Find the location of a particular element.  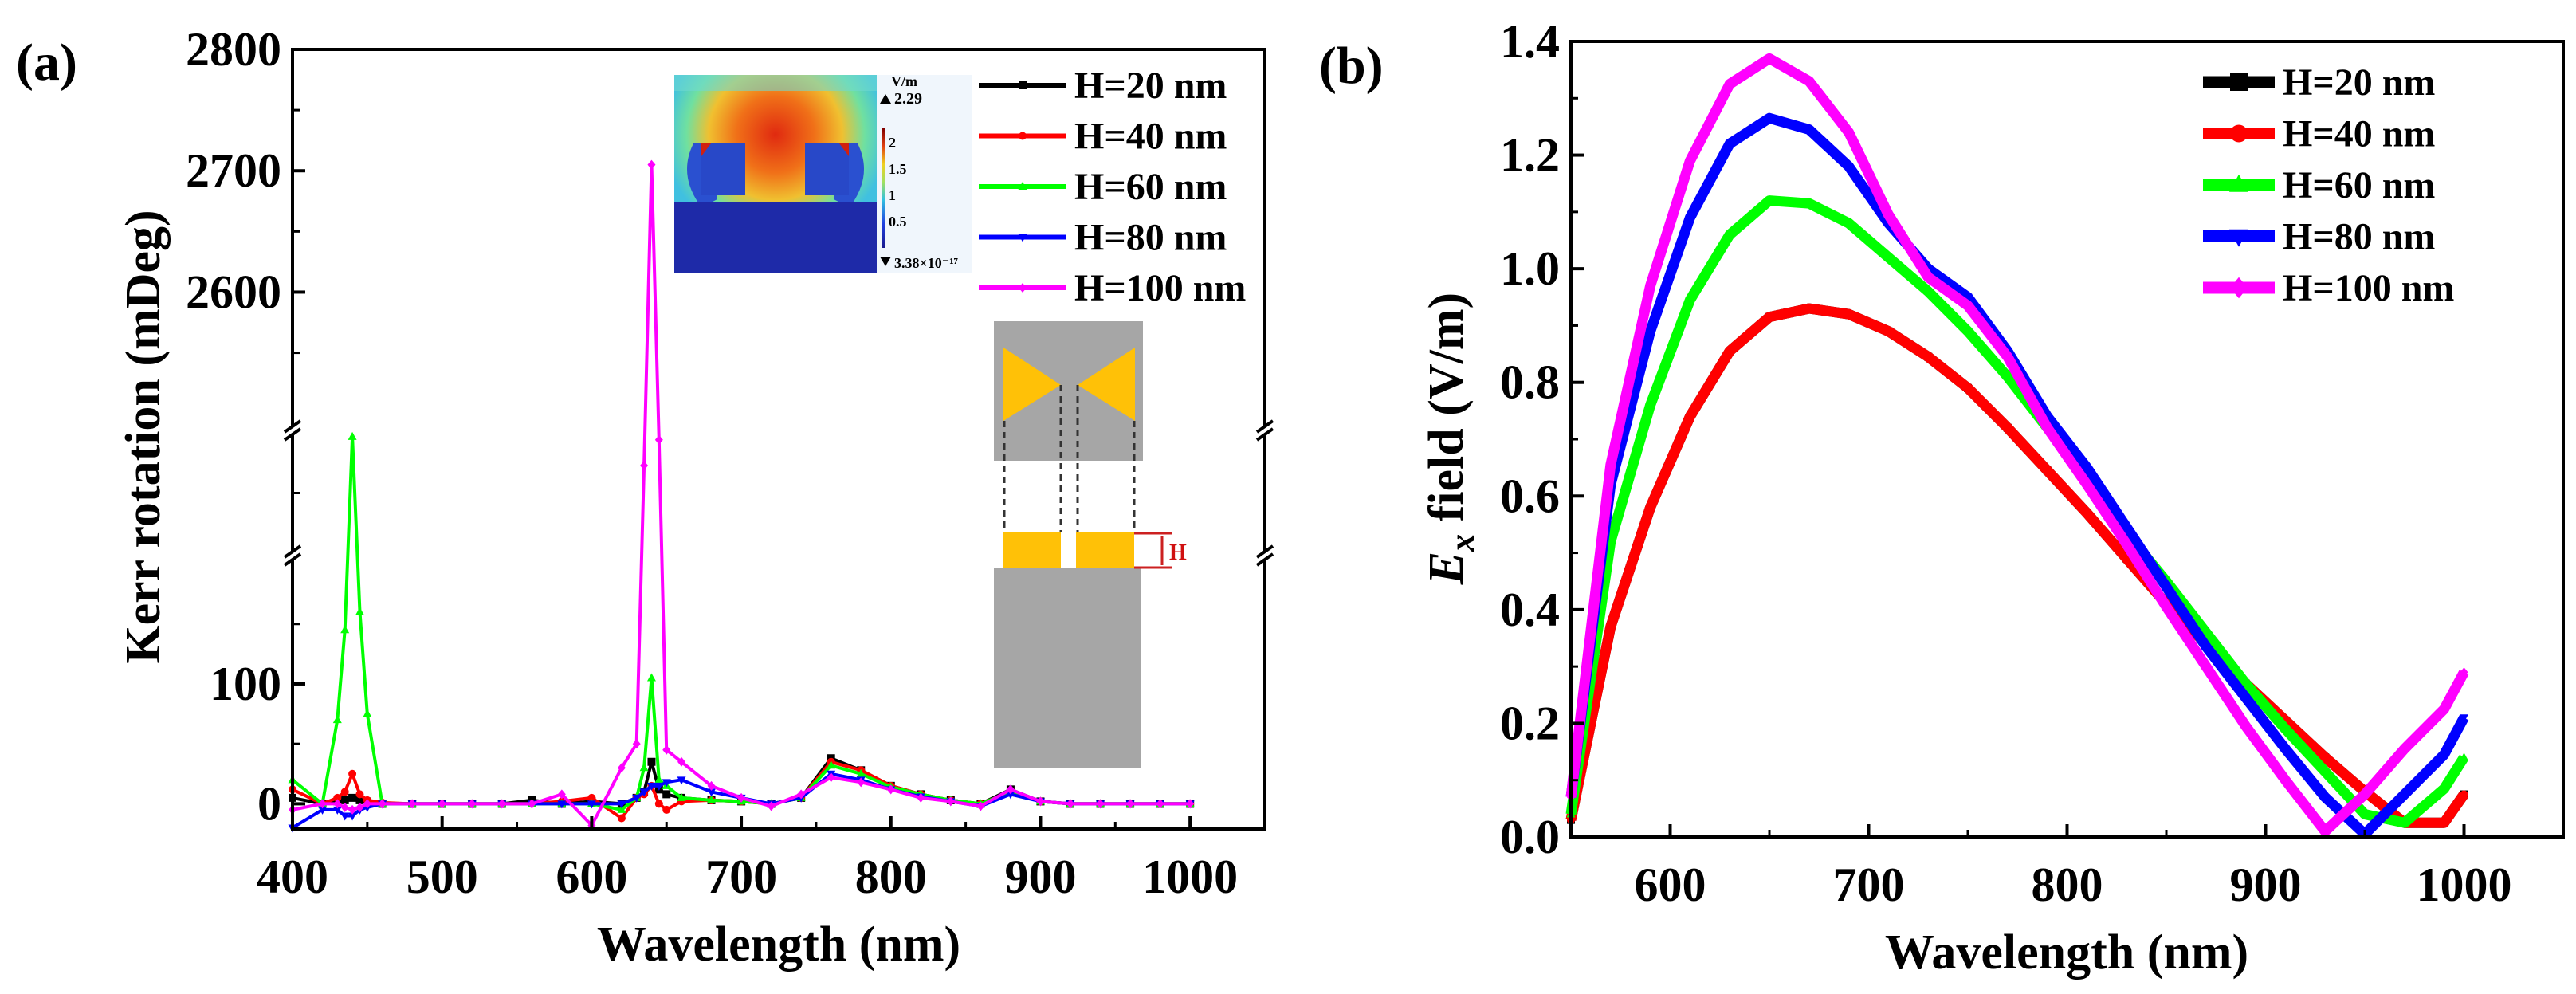

legend-label: H=40 nm is located at coordinates (1150, 137).